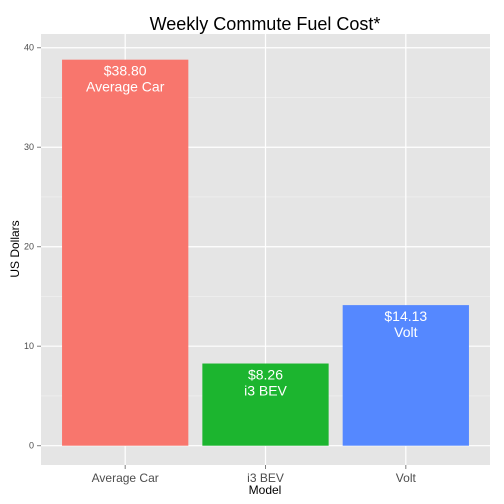 This screenshot has width=504, height=504. I want to click on bar-value-label: $38.80, so click(125, 71).